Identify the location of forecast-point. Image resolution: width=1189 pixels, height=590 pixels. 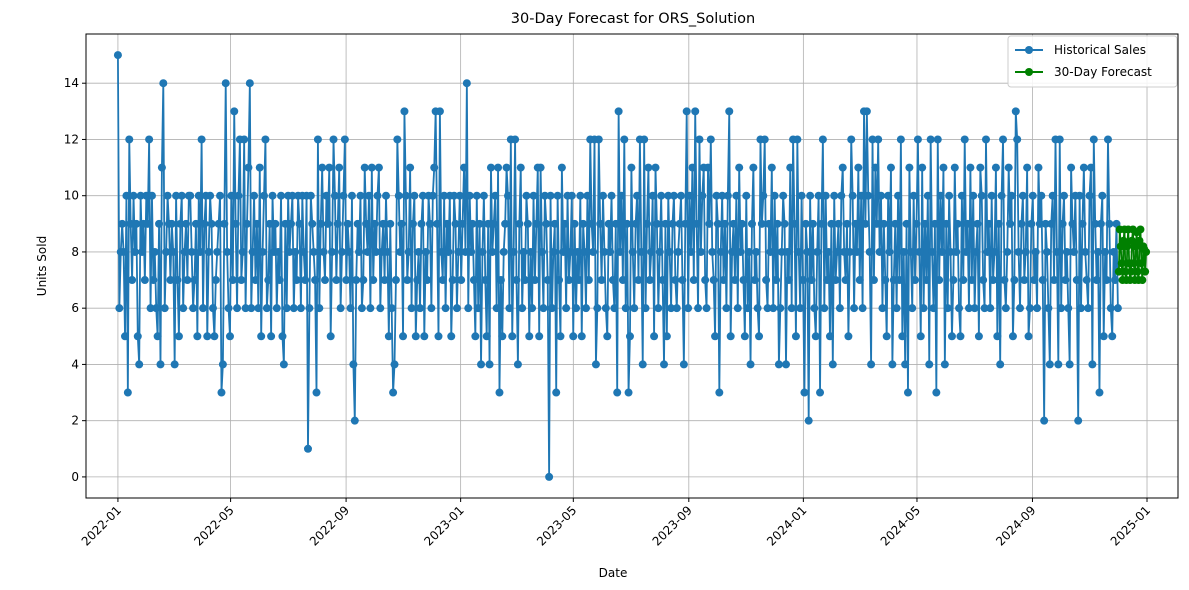
(1139, 240).